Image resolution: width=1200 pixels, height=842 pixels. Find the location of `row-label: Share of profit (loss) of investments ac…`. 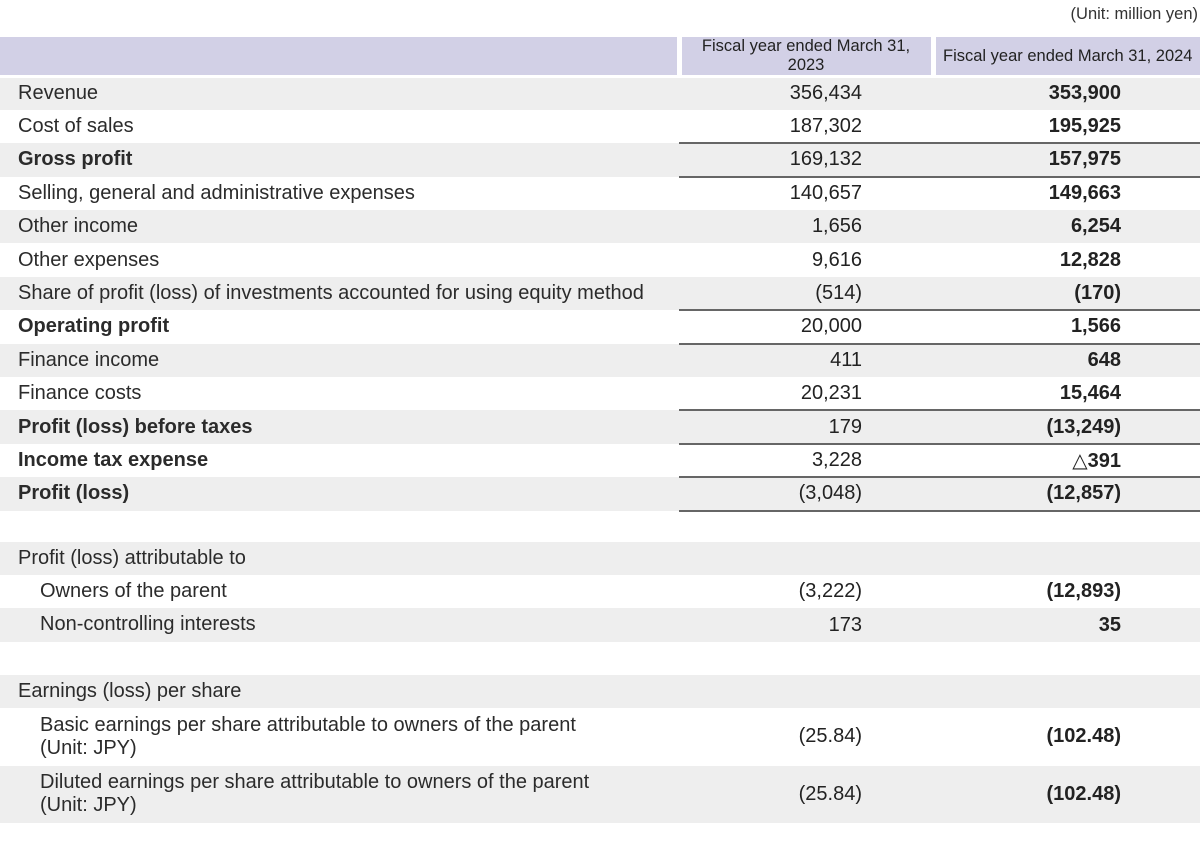

row-label: Share of profit (loss) of investments ac… is located at coordinates (339, 293).